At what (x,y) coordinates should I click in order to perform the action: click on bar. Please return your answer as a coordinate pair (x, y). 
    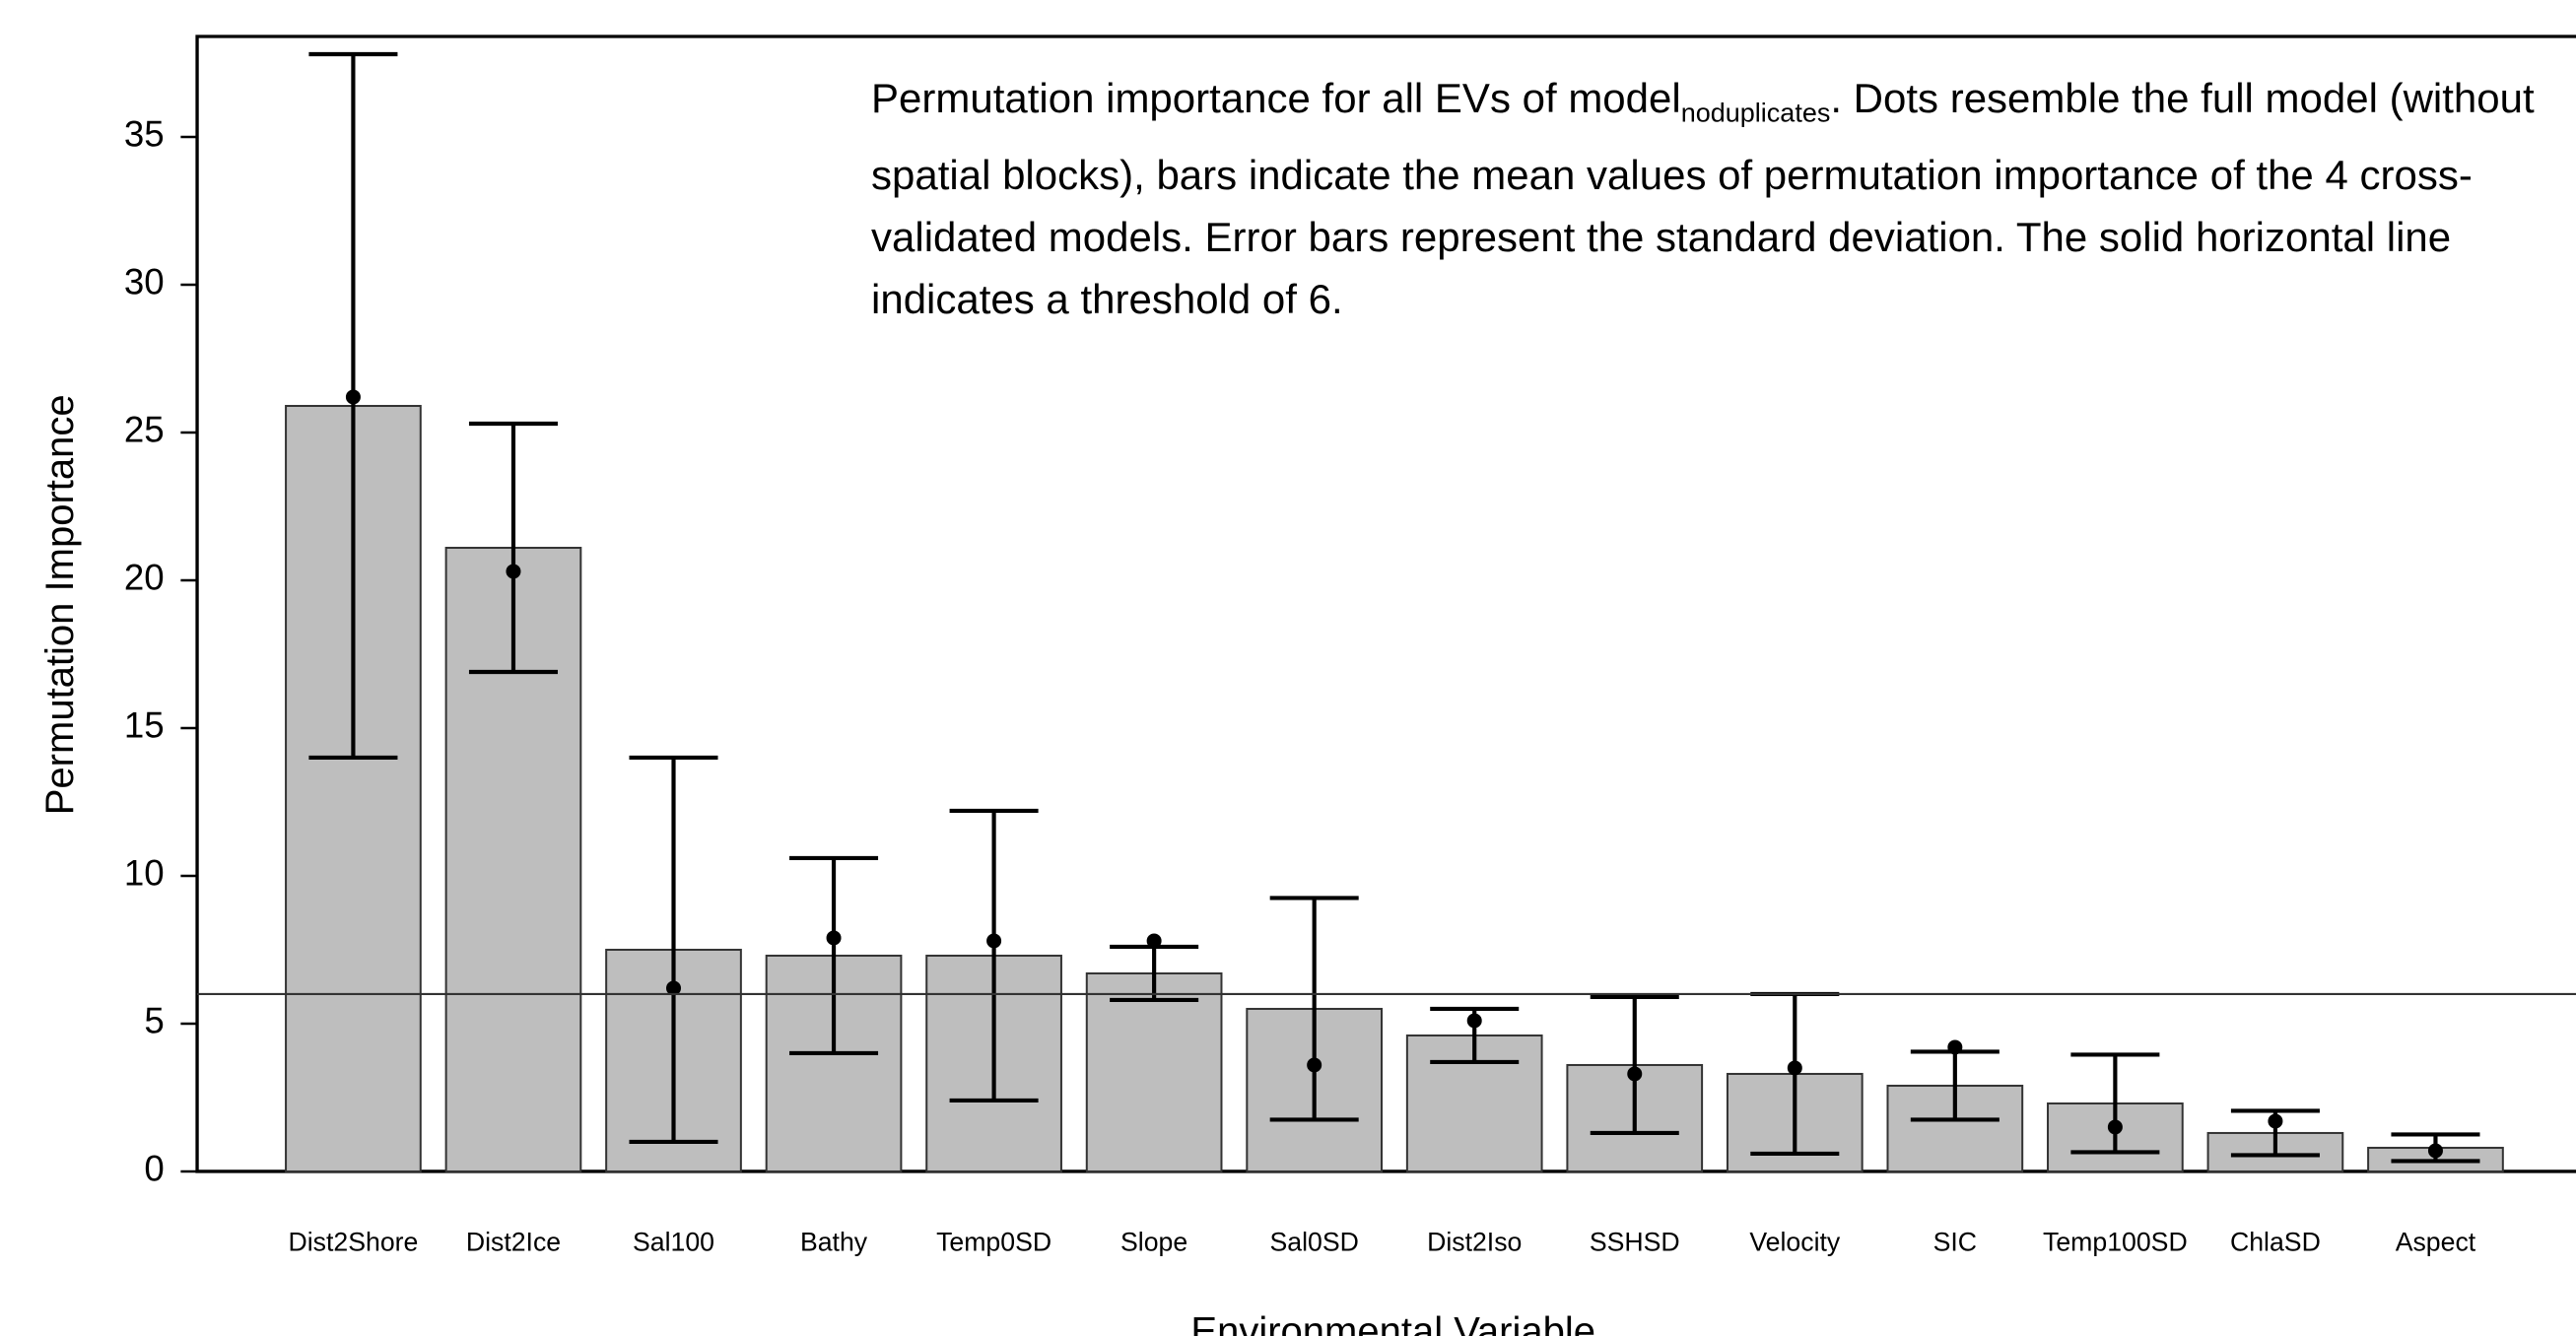
    Looking at the image, I should click on (1154, 1071).